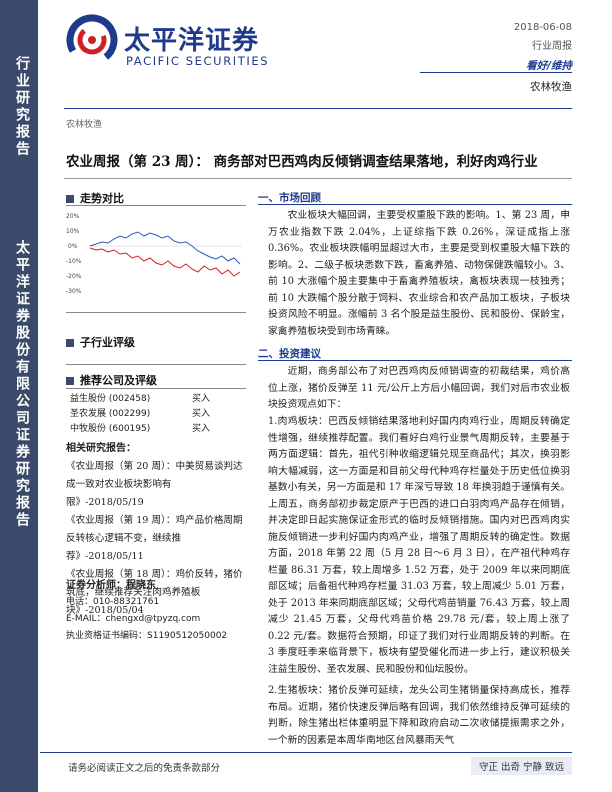 The height and width of the screenshot is (792, 612). Describe the element at coordinates (73, 246) in the screenshot. I see `tick-label: 0%` at that location.